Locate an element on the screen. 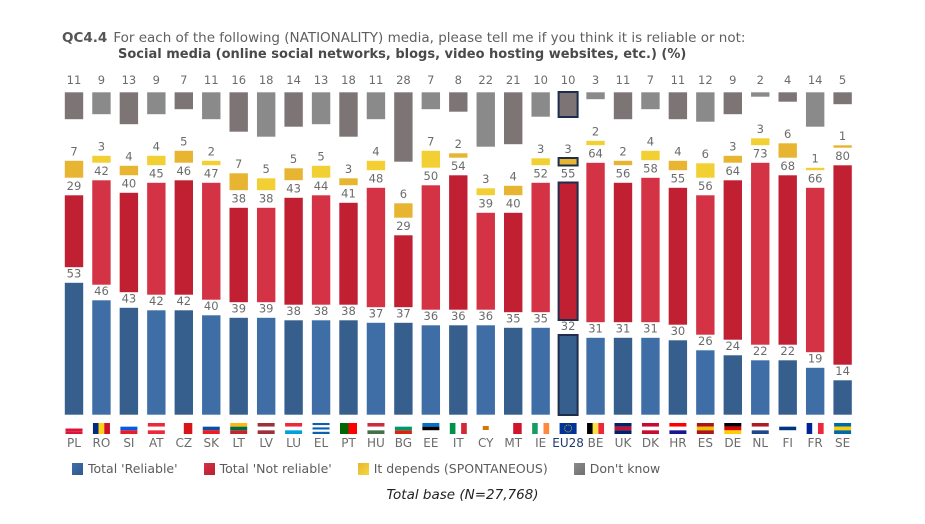  bar-reliable-fr is located at coordinates (815, 391).